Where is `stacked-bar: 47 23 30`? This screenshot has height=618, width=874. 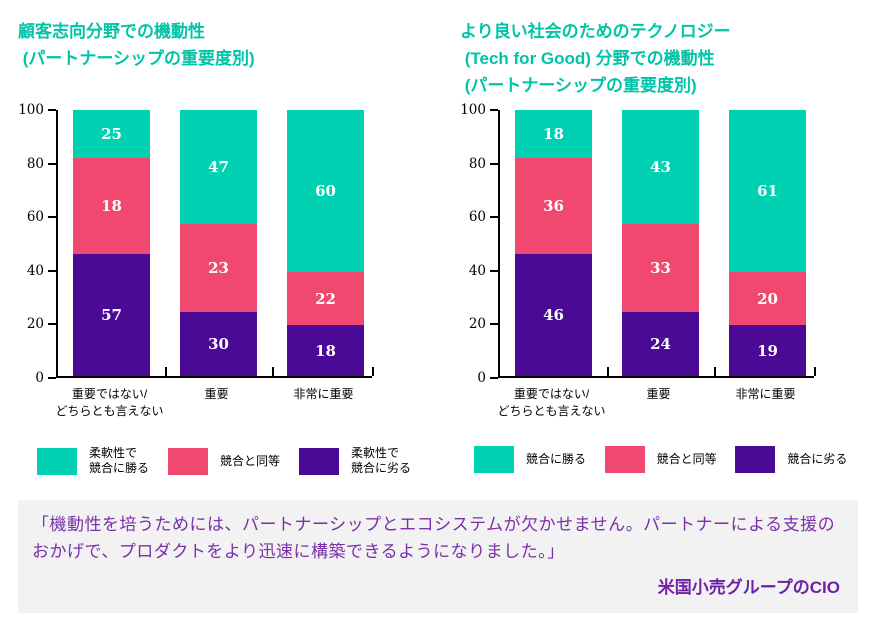 stacked-bar: 47 23 30 is located at coordinates (218, 243).